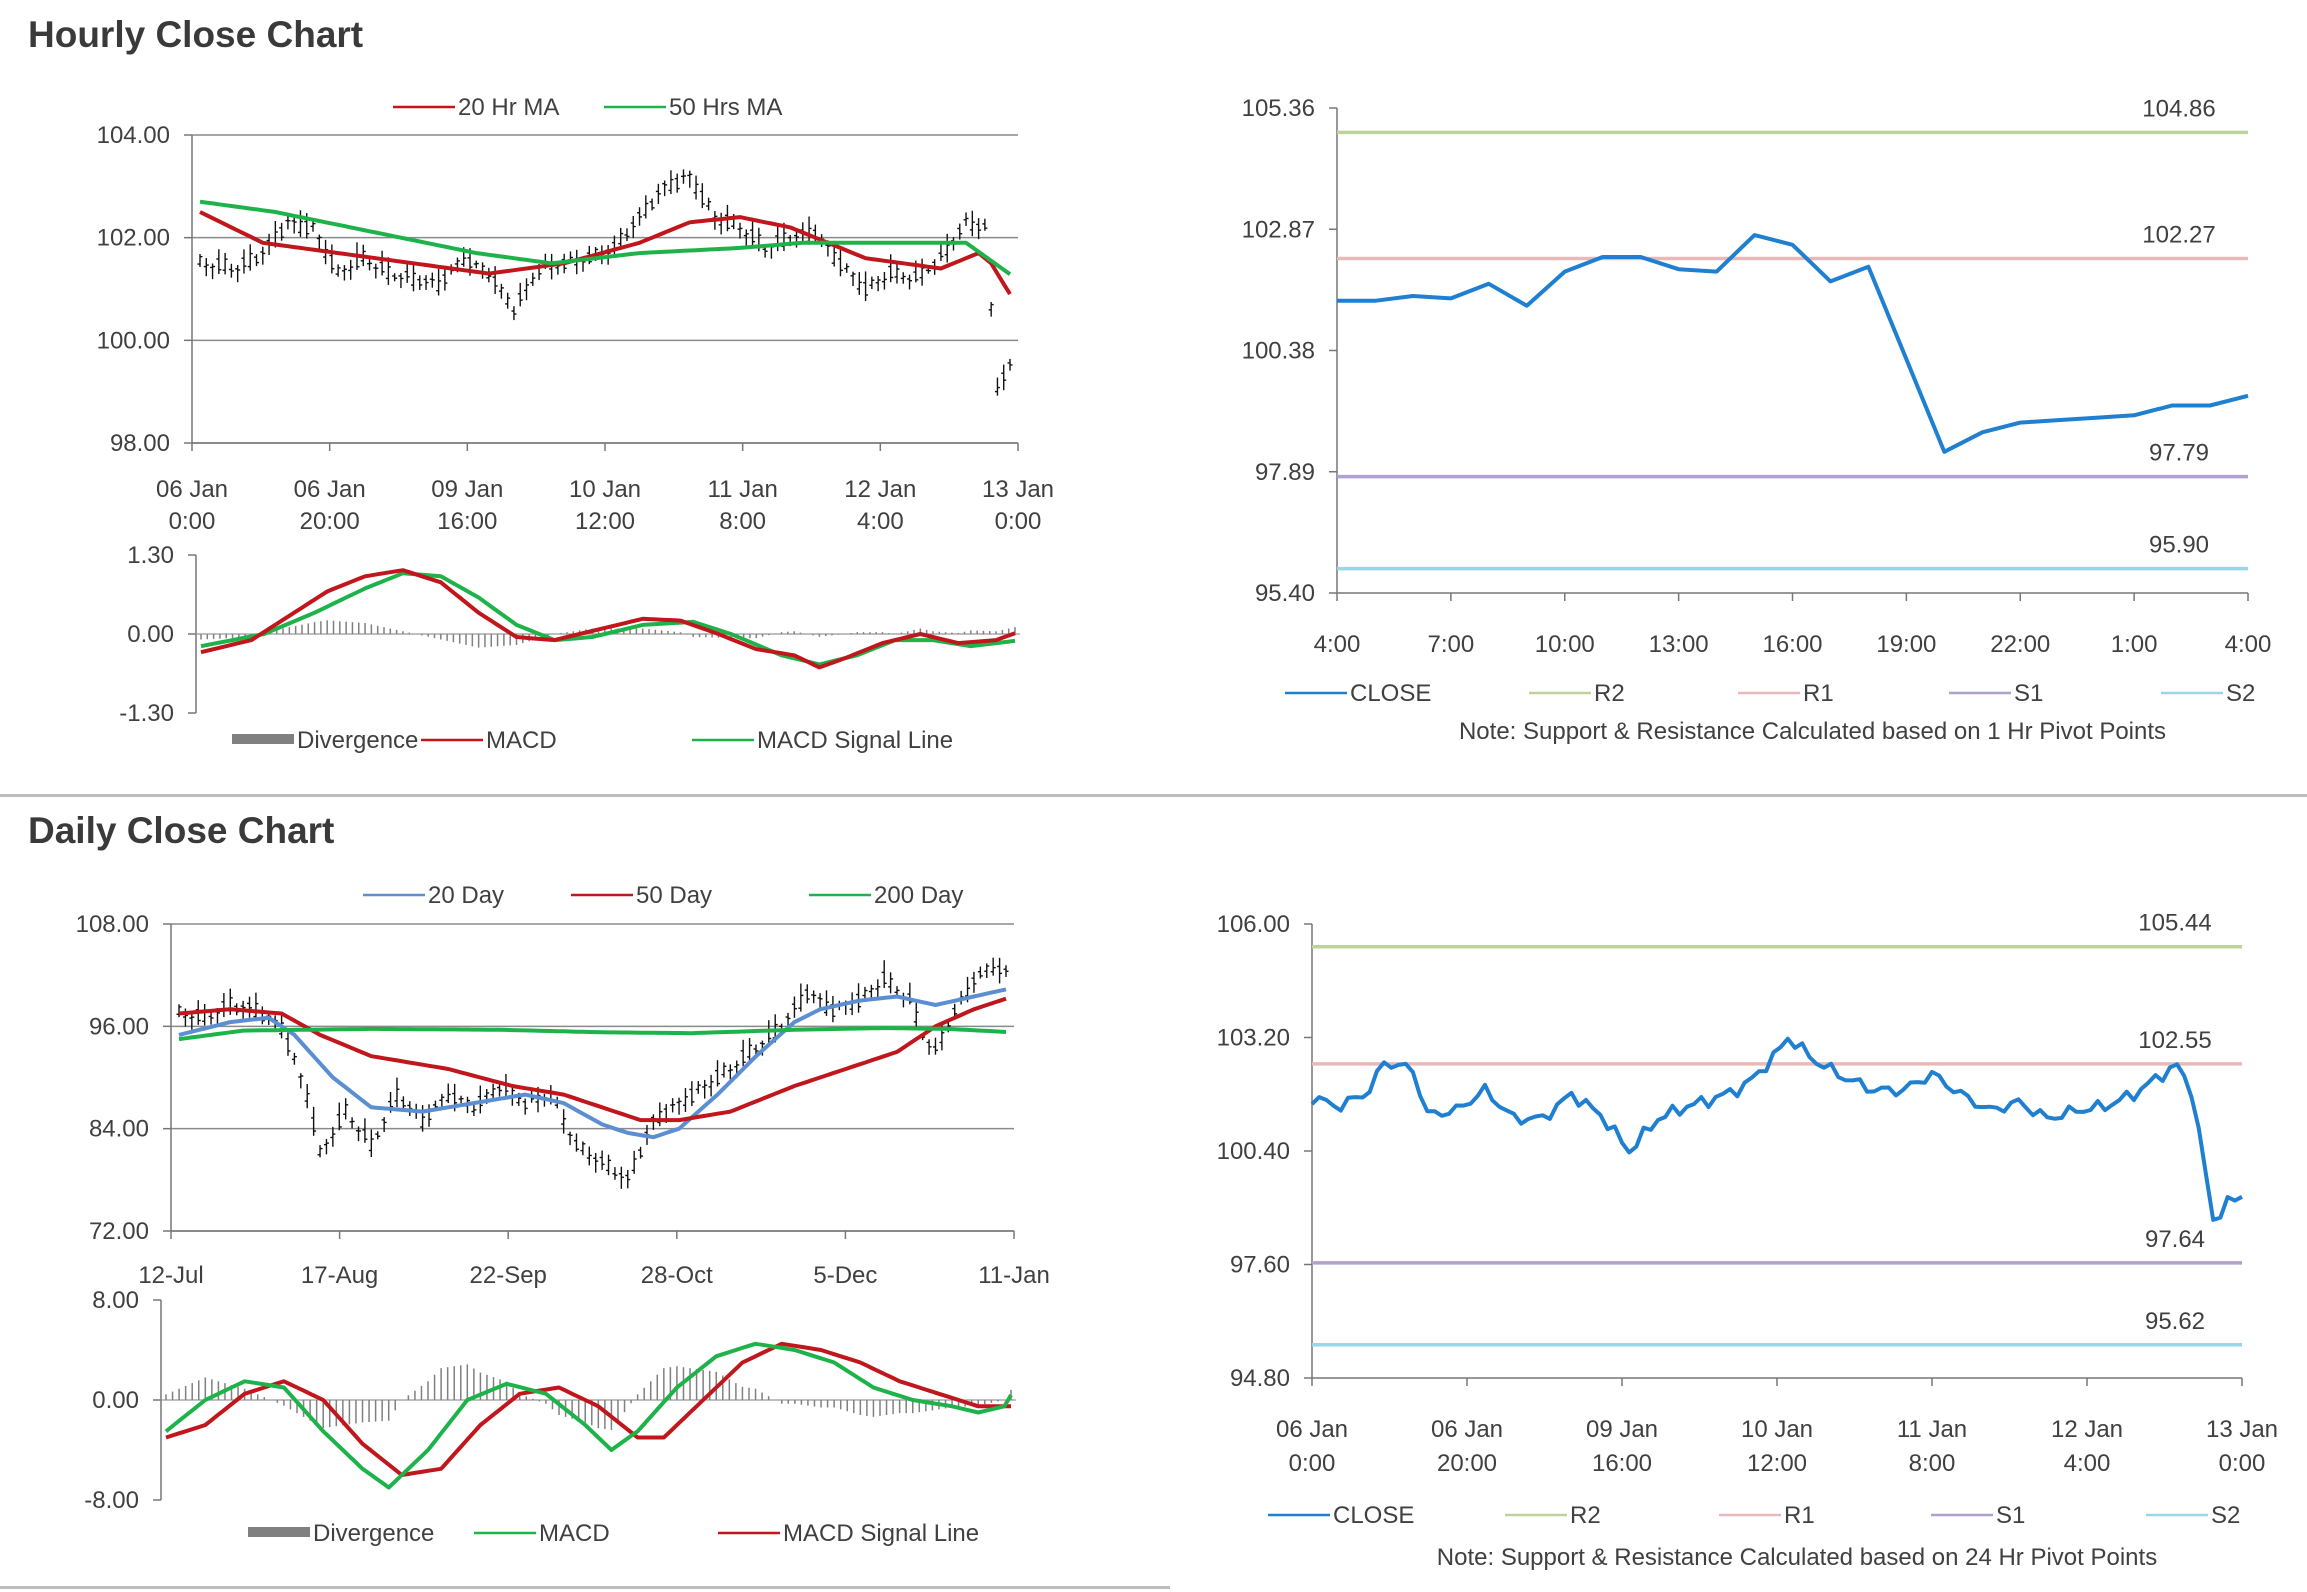 This screenshot has height=1592, width=2307. Describe the element at coordinates (880, 521) in the screenshot. I see `hourly_price-xtick-label: 4:00` at that location.